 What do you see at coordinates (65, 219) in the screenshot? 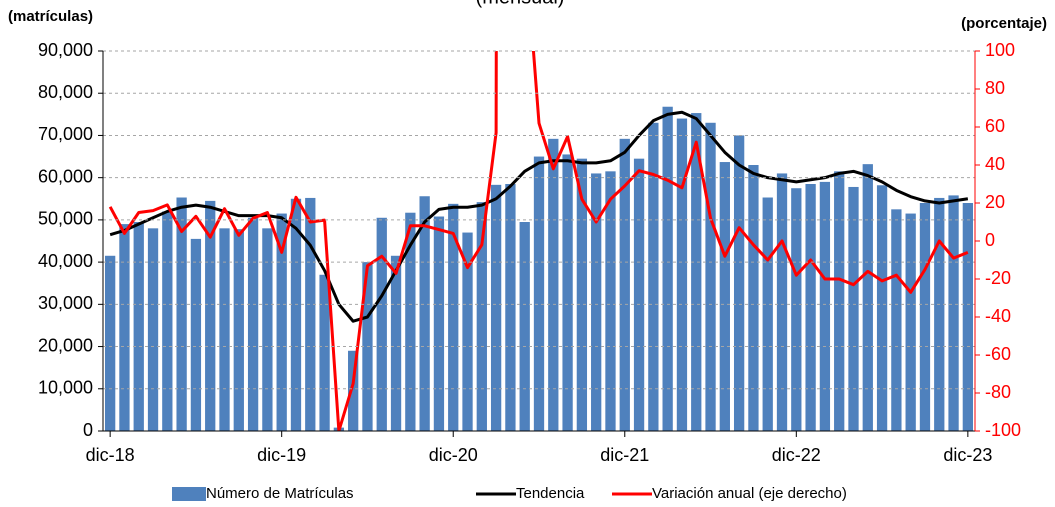
I see `y-tick-label: 50,000` at bounding box center [65, 219].